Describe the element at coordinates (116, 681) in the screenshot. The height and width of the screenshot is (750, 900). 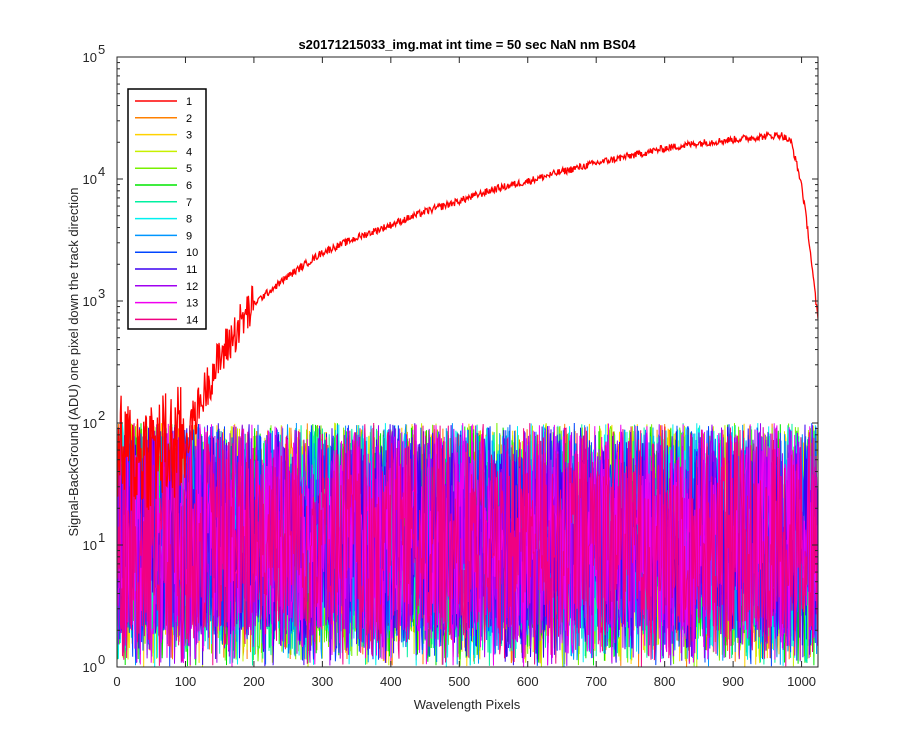
I see `x-tick-label: 0` at that location.